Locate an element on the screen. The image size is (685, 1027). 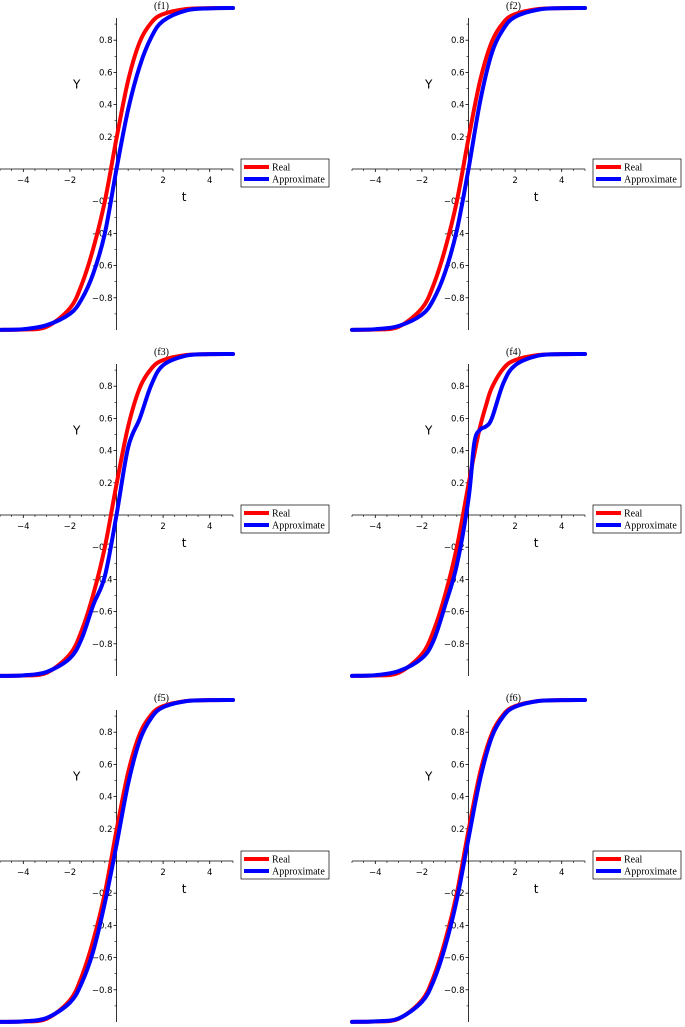
chart-title: (f3) is located at coordinates (161, 352).